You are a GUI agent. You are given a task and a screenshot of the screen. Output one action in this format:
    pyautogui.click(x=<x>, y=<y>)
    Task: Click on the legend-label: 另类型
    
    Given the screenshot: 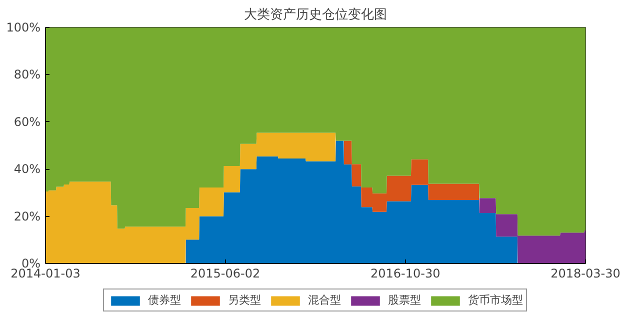 What is the action you would take?
    pyautogui.click(x=244, y=300)
    